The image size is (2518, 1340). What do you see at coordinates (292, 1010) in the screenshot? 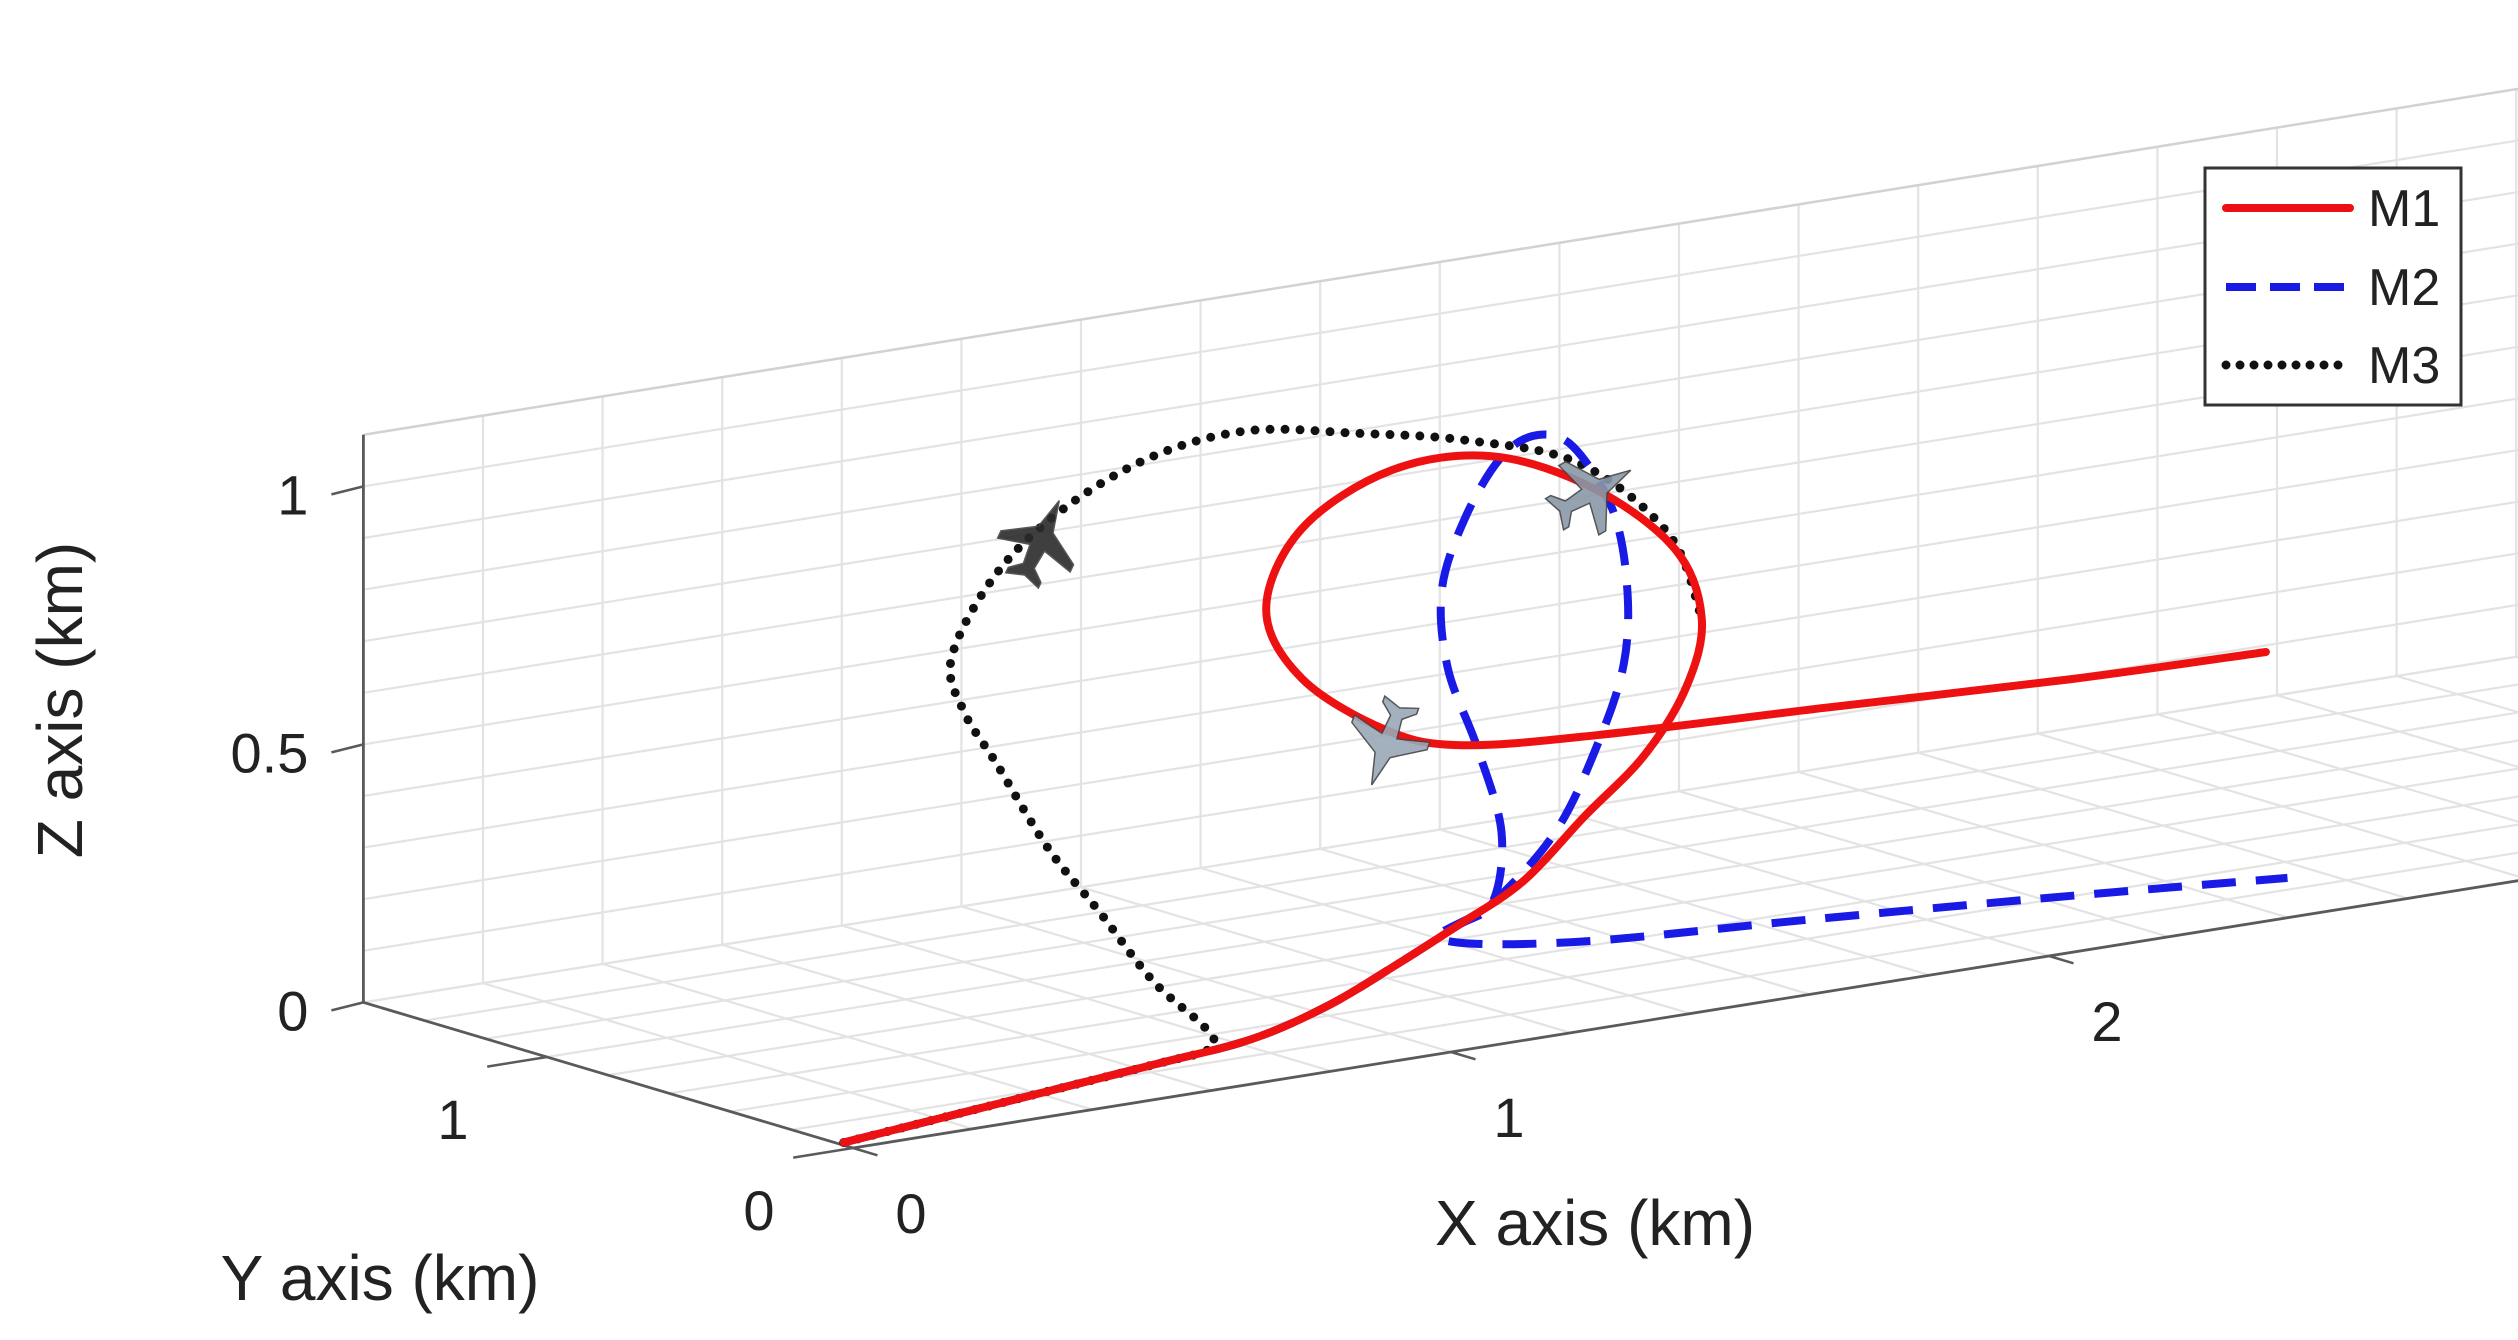
I see `z-tick-label: 0` at bounding box center [292, 1010].